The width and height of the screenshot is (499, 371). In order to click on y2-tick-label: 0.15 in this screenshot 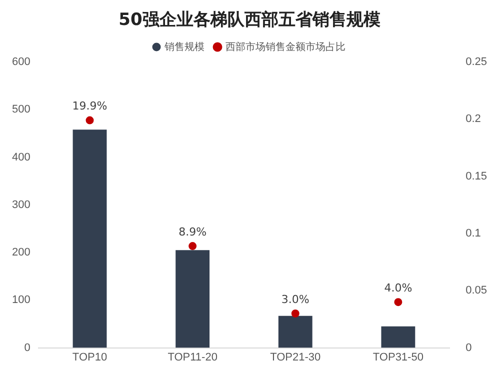, I will do `click(477, 176)`.